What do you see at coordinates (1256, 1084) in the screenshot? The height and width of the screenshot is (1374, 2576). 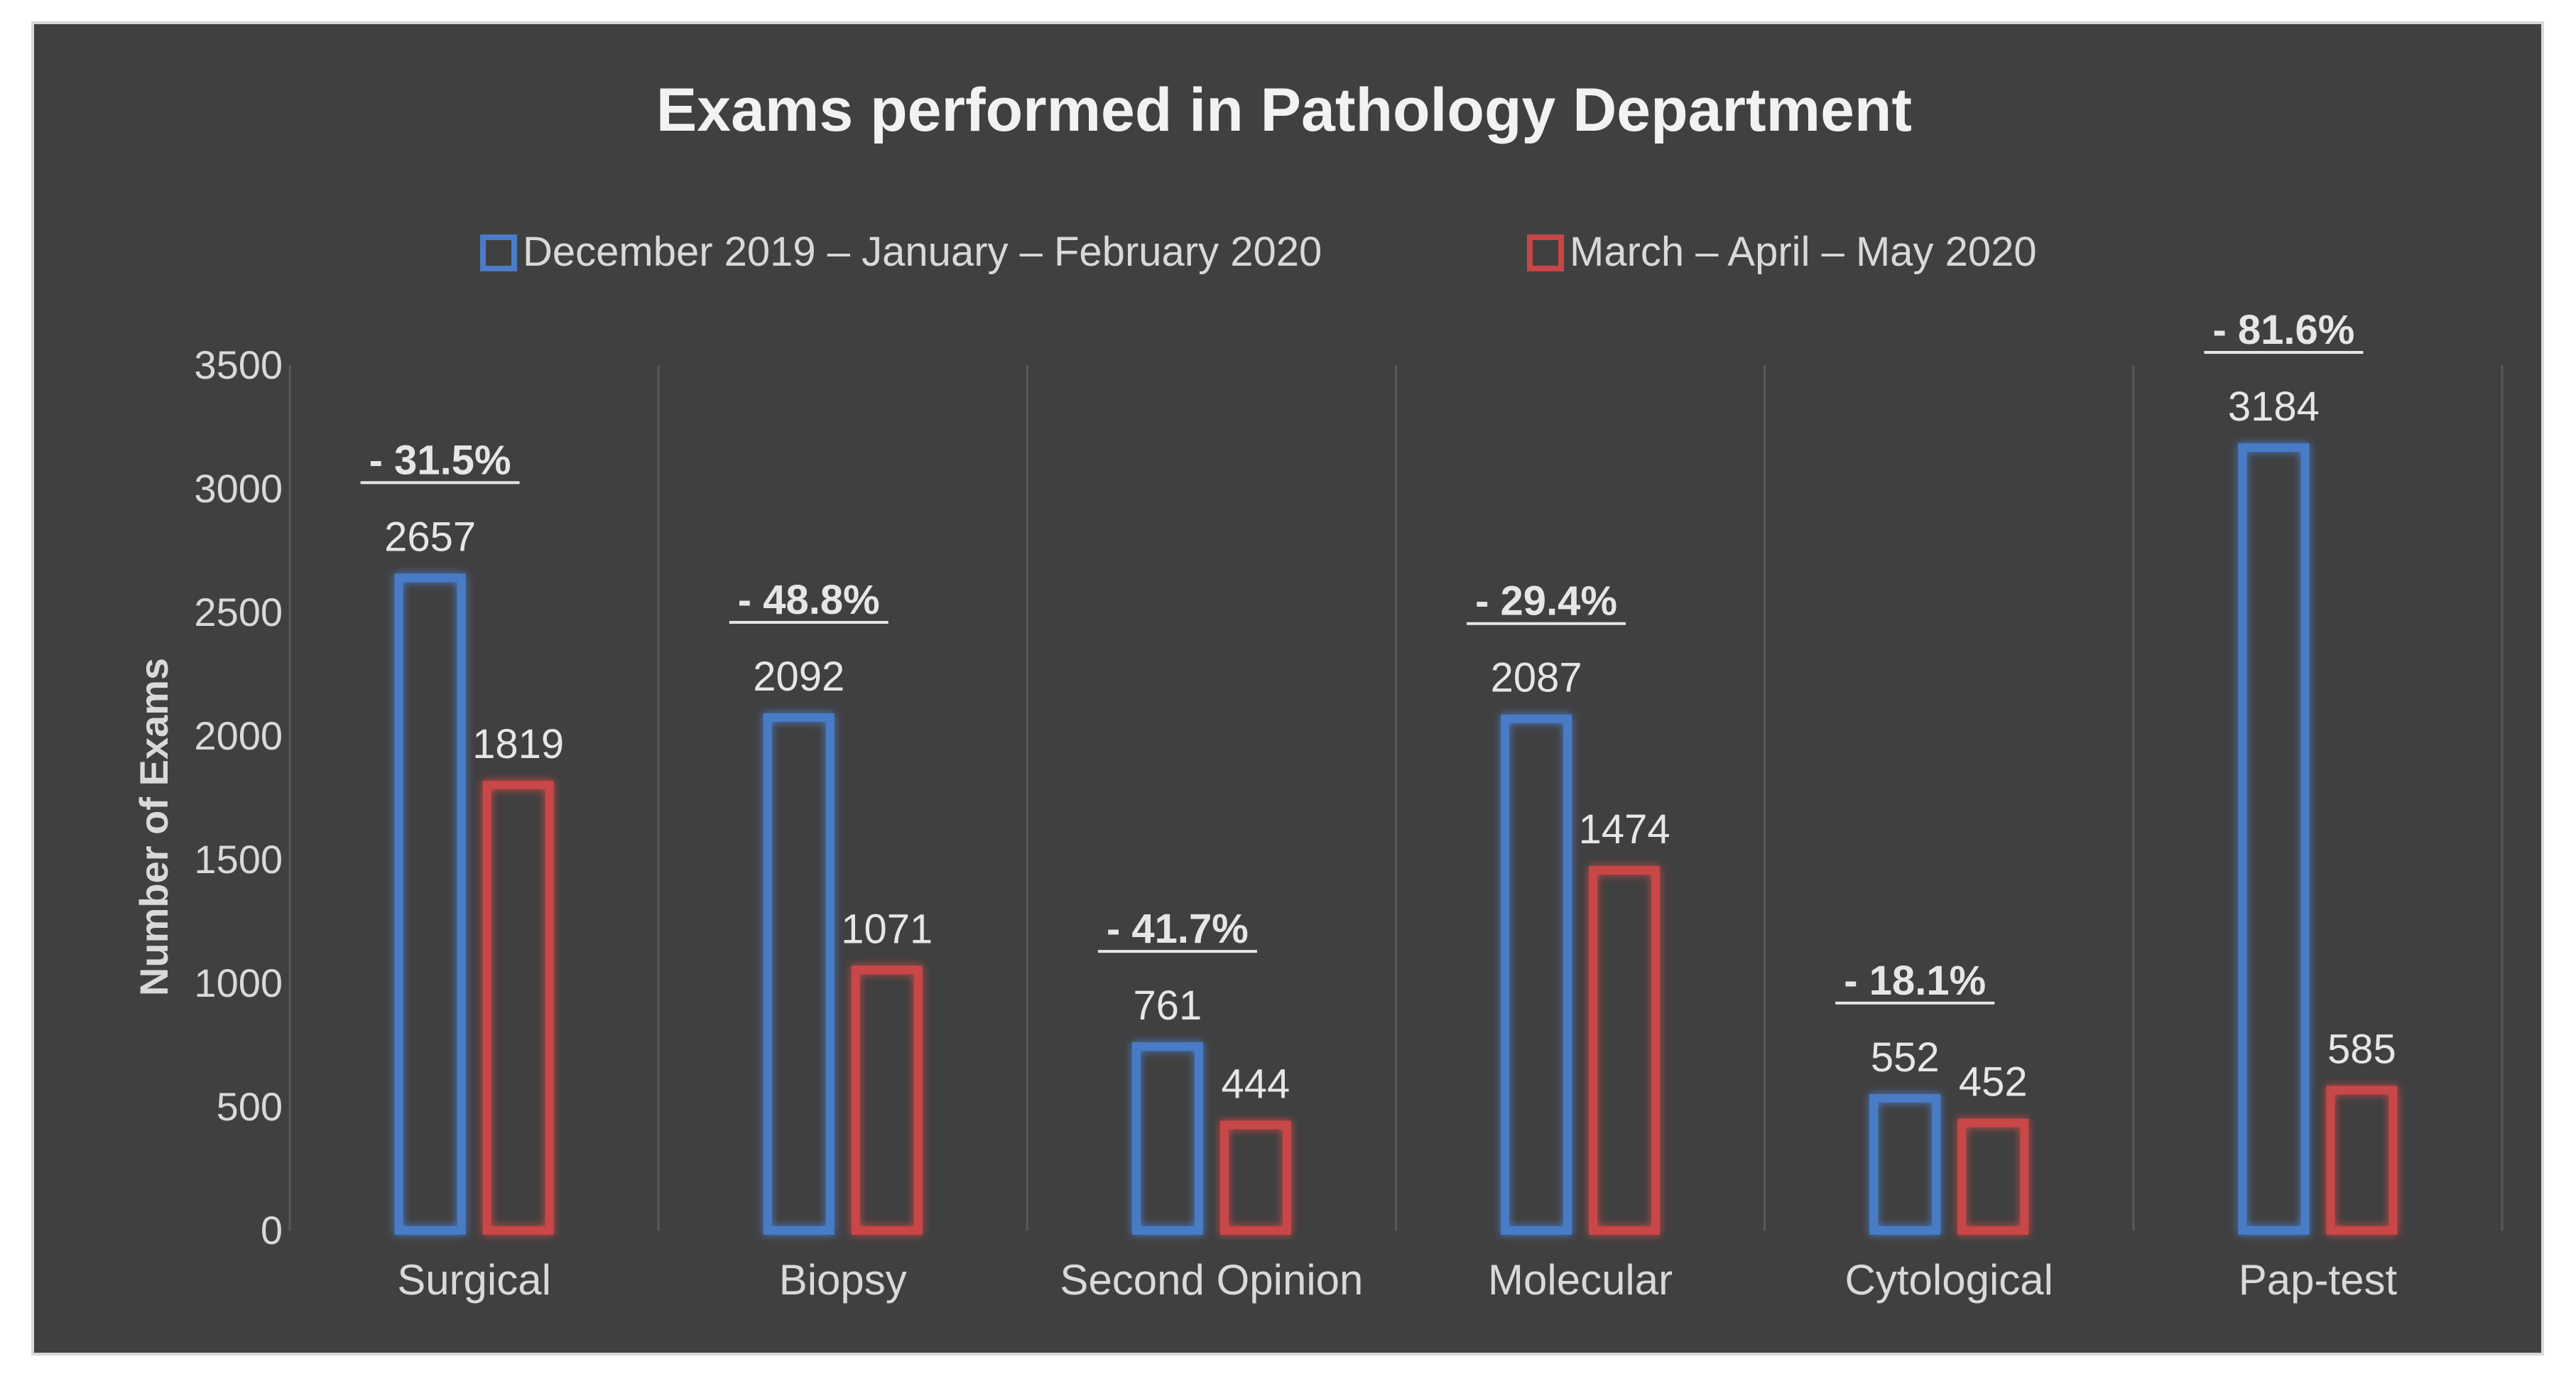 I see `data-label: 444` at bounding box center [1256, 1084].